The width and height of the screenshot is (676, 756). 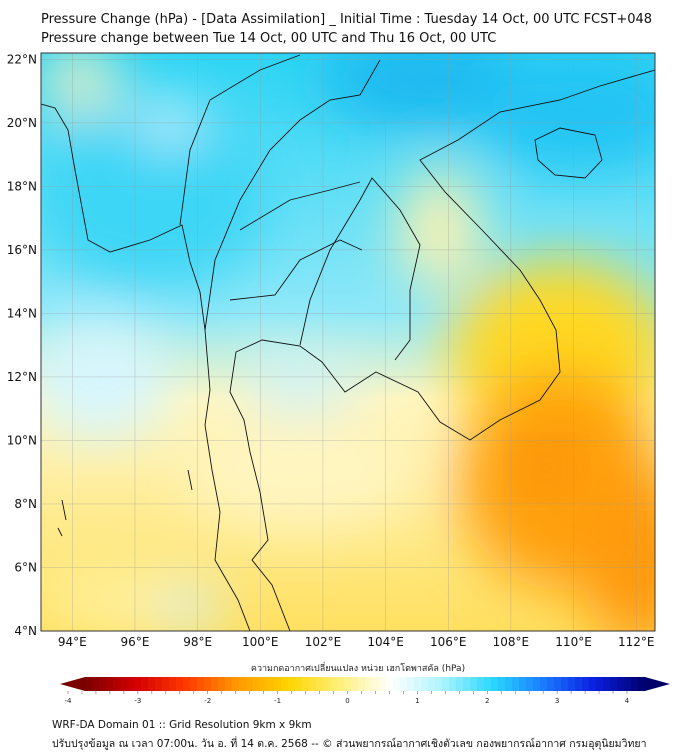 What do you see at coordinates (25, 567) in the screenshot?
I see `lat-label: 6°N` at bounding box center [25, 567].